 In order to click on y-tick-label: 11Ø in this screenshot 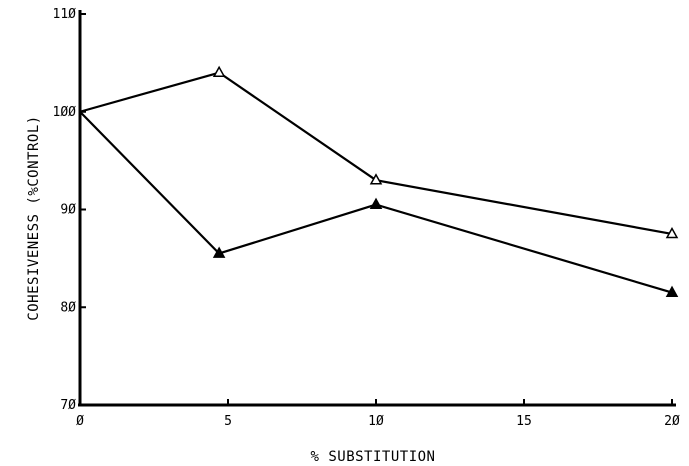, I will do `click(65, 14)`.